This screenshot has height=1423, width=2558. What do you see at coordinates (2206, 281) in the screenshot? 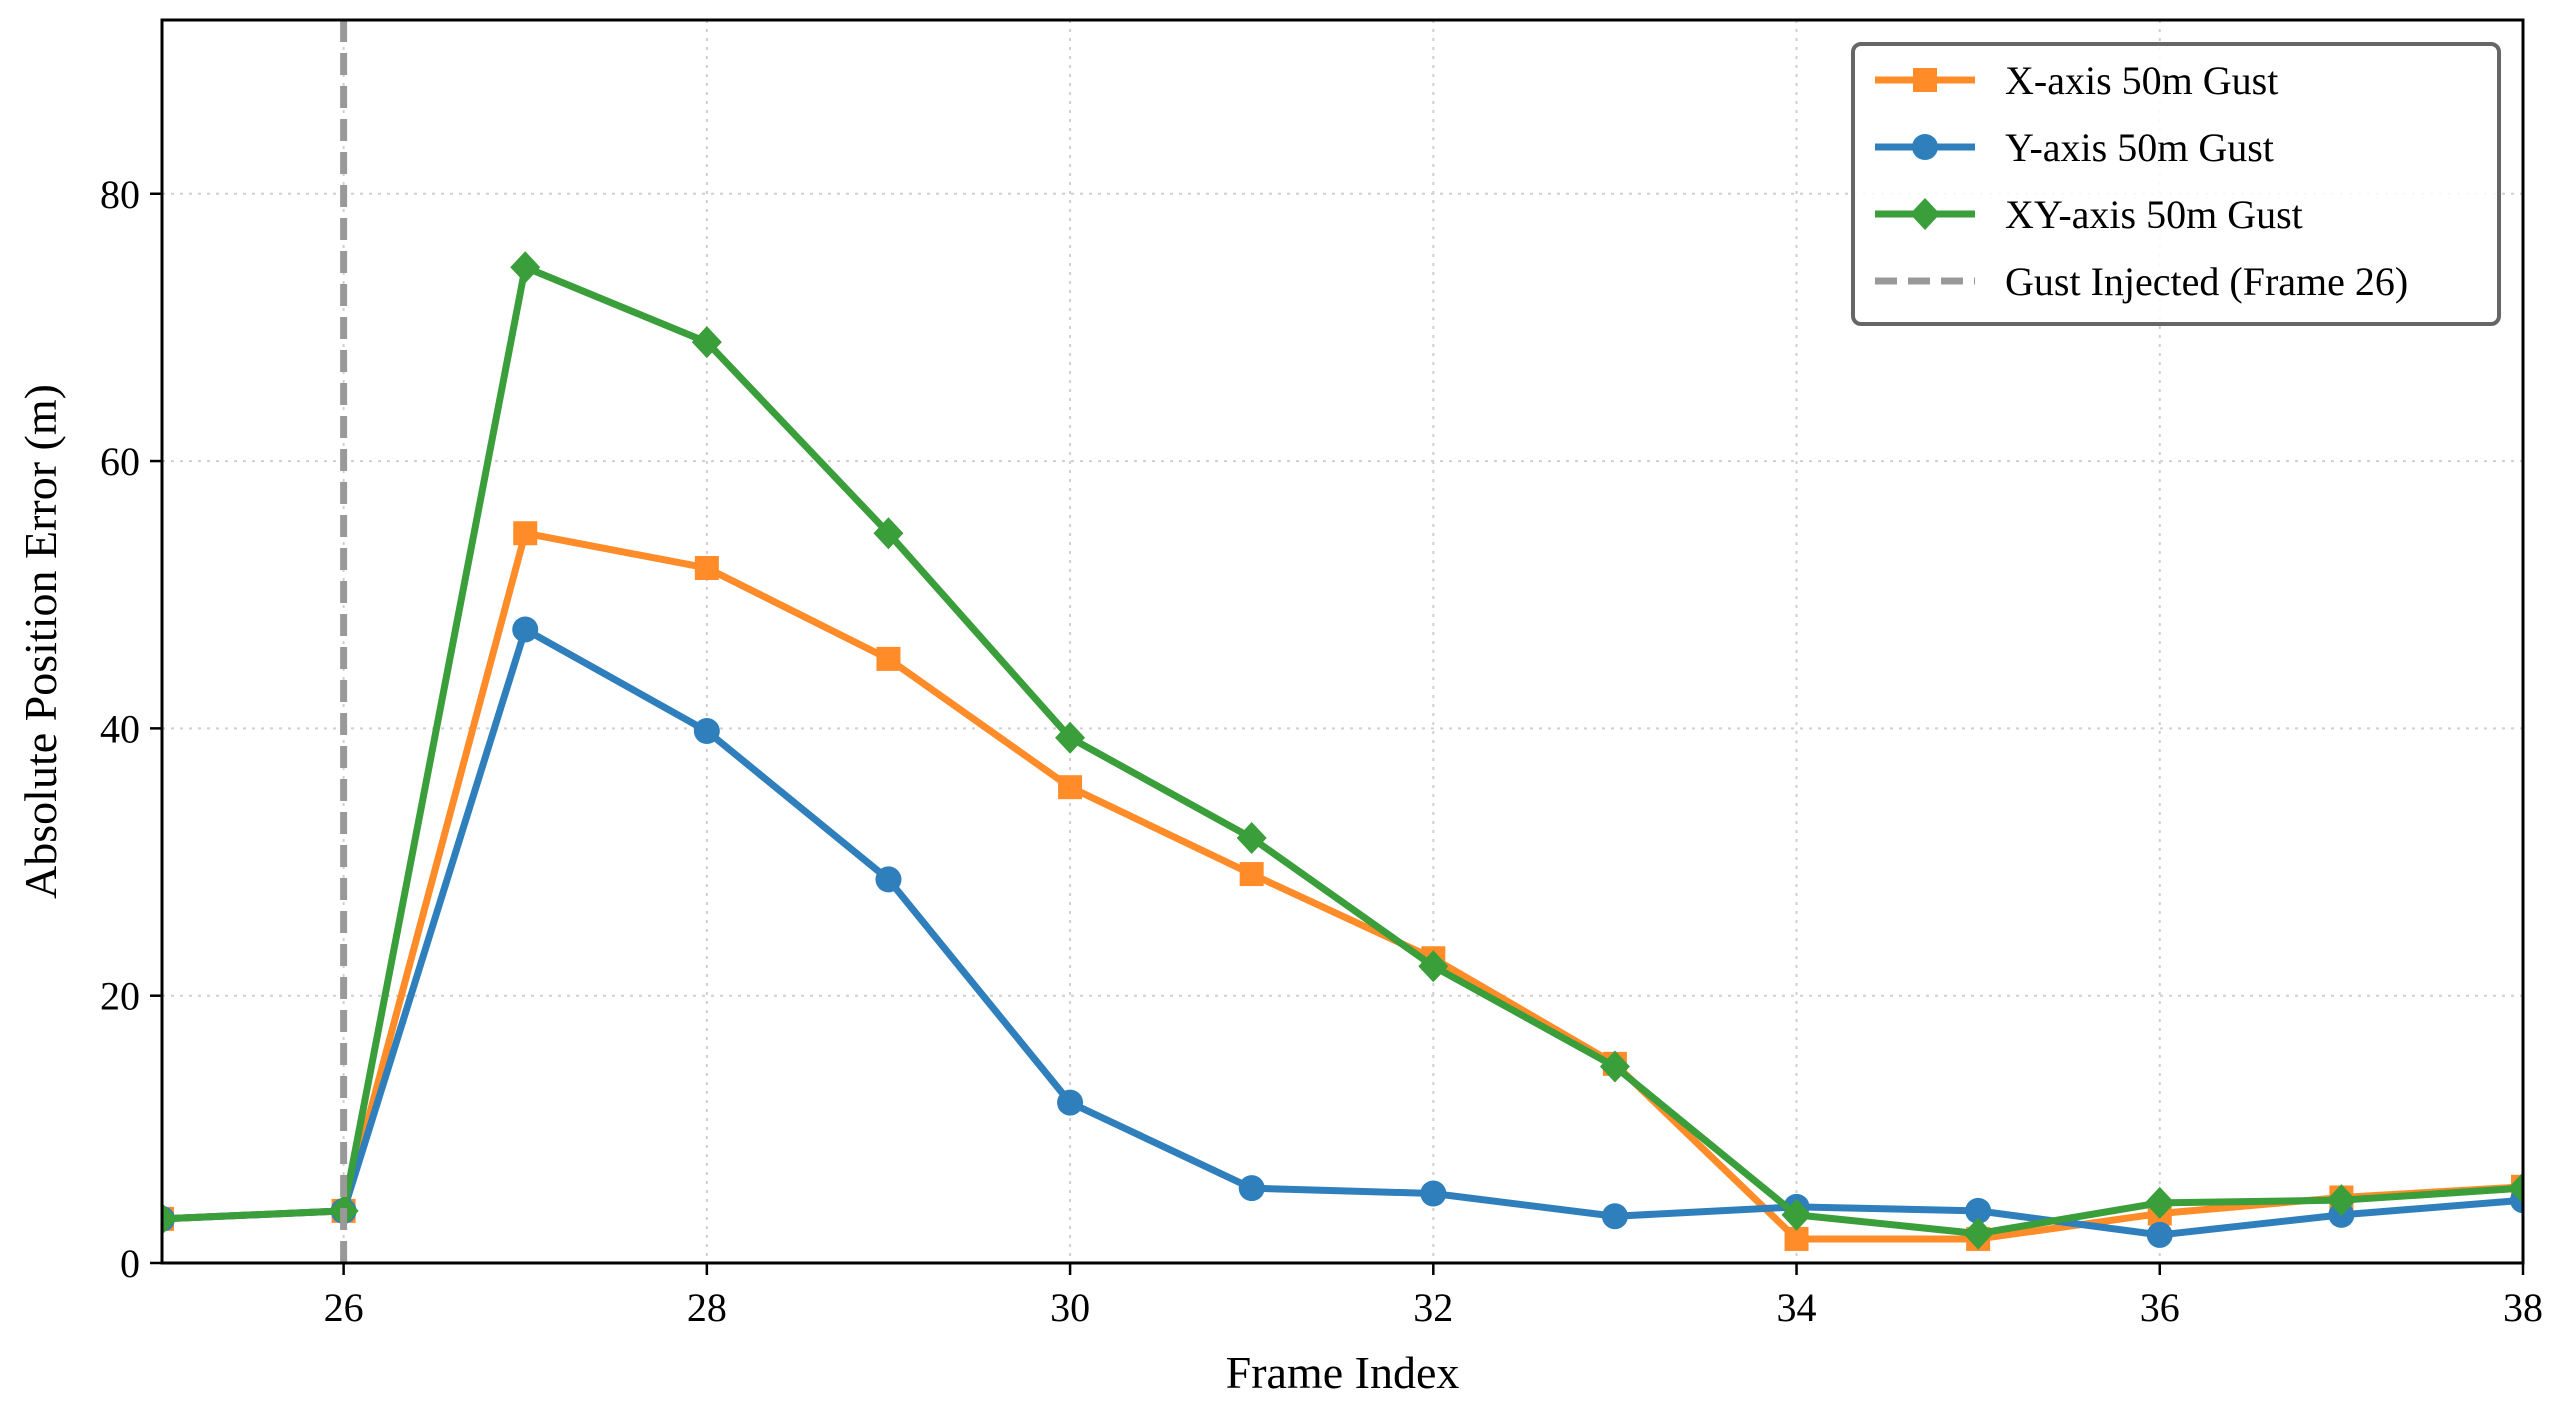
I see `legend-label: Gust Injected (Frame 26)` at bounding box center [2206, 281].